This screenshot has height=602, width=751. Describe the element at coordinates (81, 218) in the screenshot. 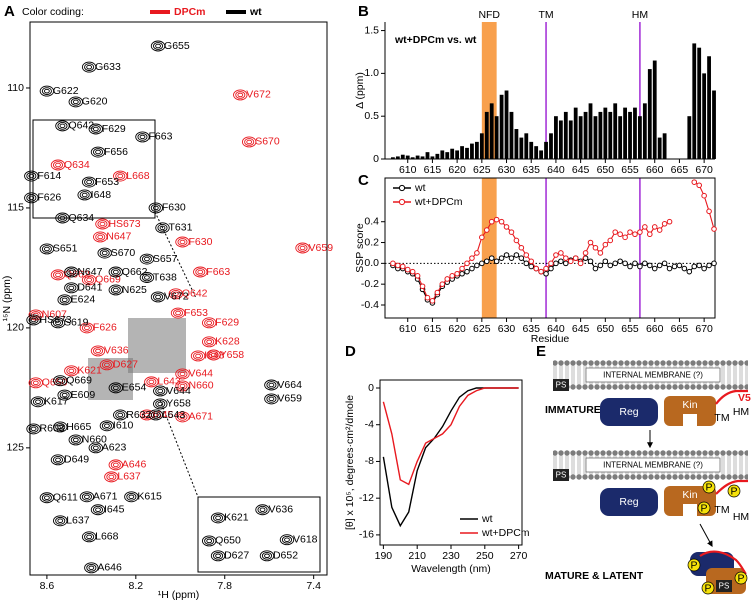

I see `peak-label: Q634` at that location.